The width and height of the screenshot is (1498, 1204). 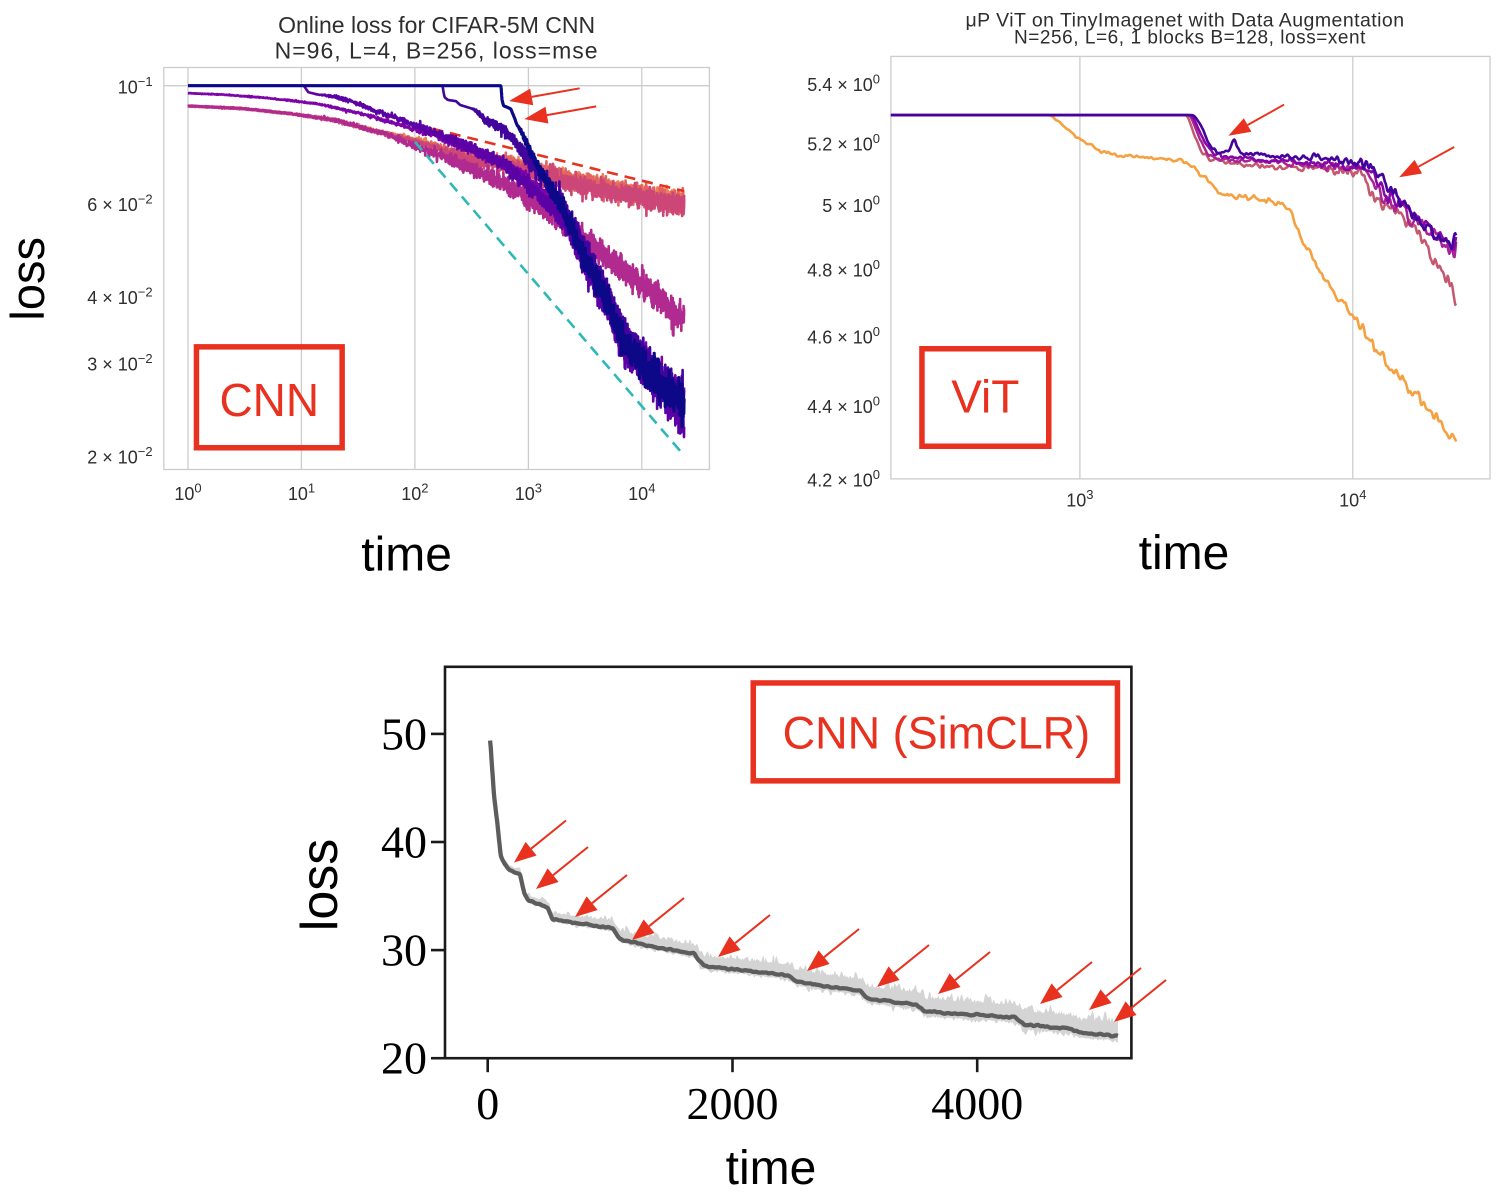 I want to click on svg-text: 4.8 × 100, so click(x=843, y=269).